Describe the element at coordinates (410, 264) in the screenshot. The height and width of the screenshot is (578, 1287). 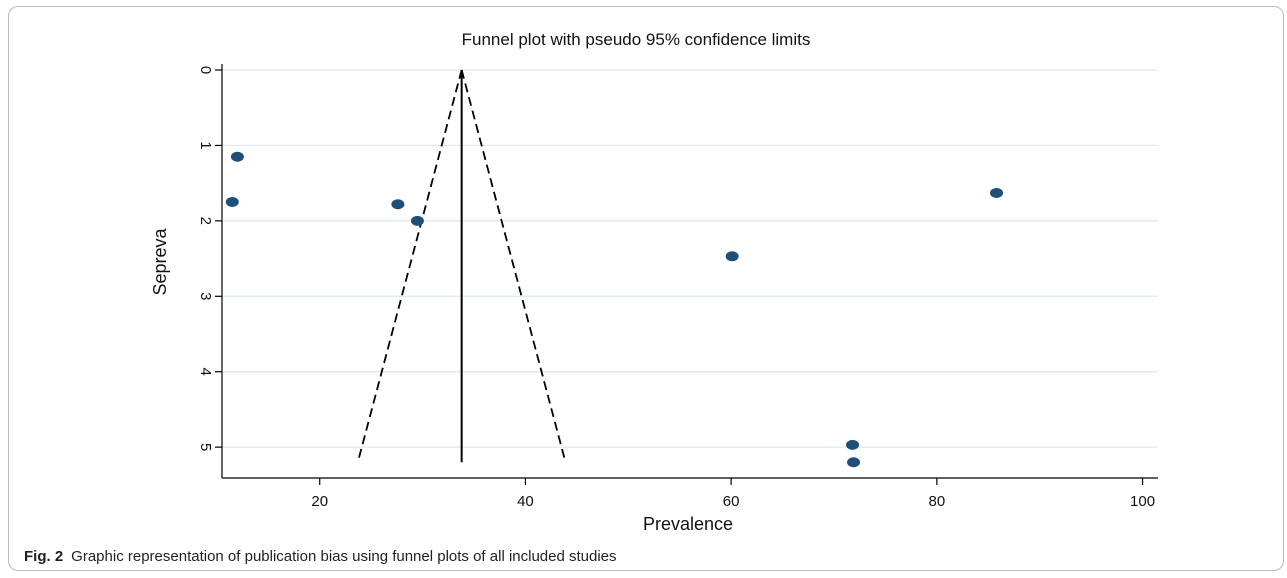
I see `lower-ci-limit-line` at that location.